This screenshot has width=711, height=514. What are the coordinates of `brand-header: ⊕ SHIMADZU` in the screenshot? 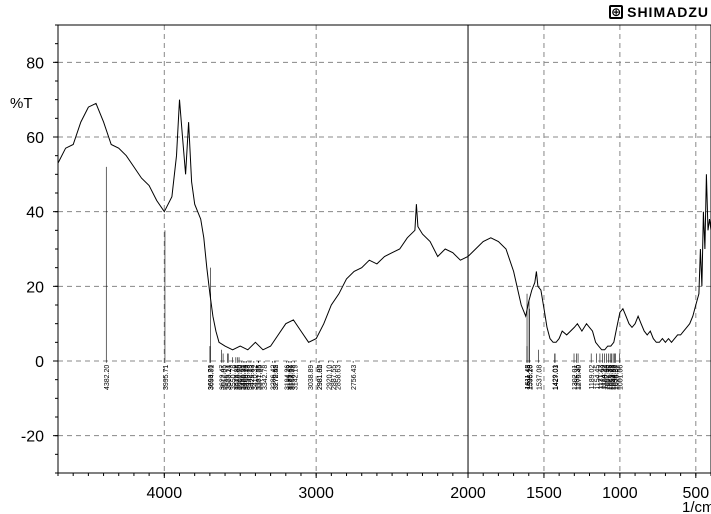 It's located at (659, 12).